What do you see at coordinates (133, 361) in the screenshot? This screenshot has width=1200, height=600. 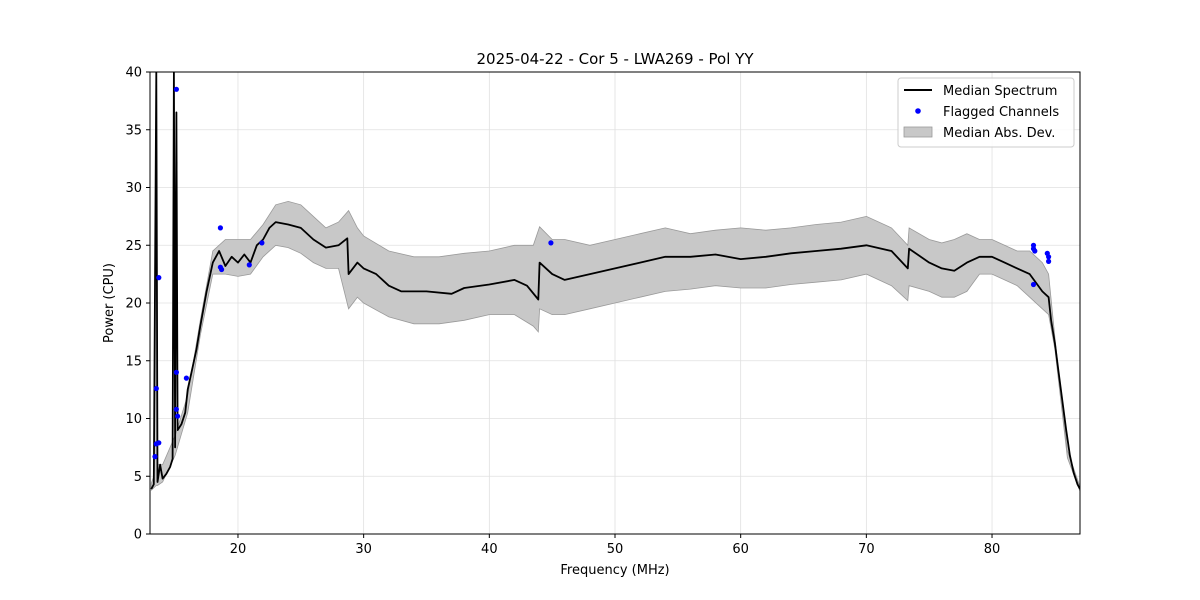 I see `y-tick-label: 15` at bounding box center [133, 361].